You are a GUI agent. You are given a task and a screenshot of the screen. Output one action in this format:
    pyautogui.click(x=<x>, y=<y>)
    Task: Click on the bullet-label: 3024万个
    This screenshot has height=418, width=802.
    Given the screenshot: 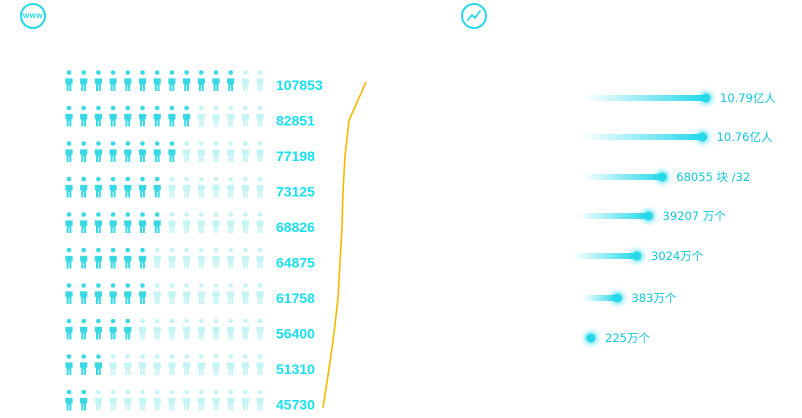 What is the action you would take?
    pyautogui.click(x=677, y=256)
    